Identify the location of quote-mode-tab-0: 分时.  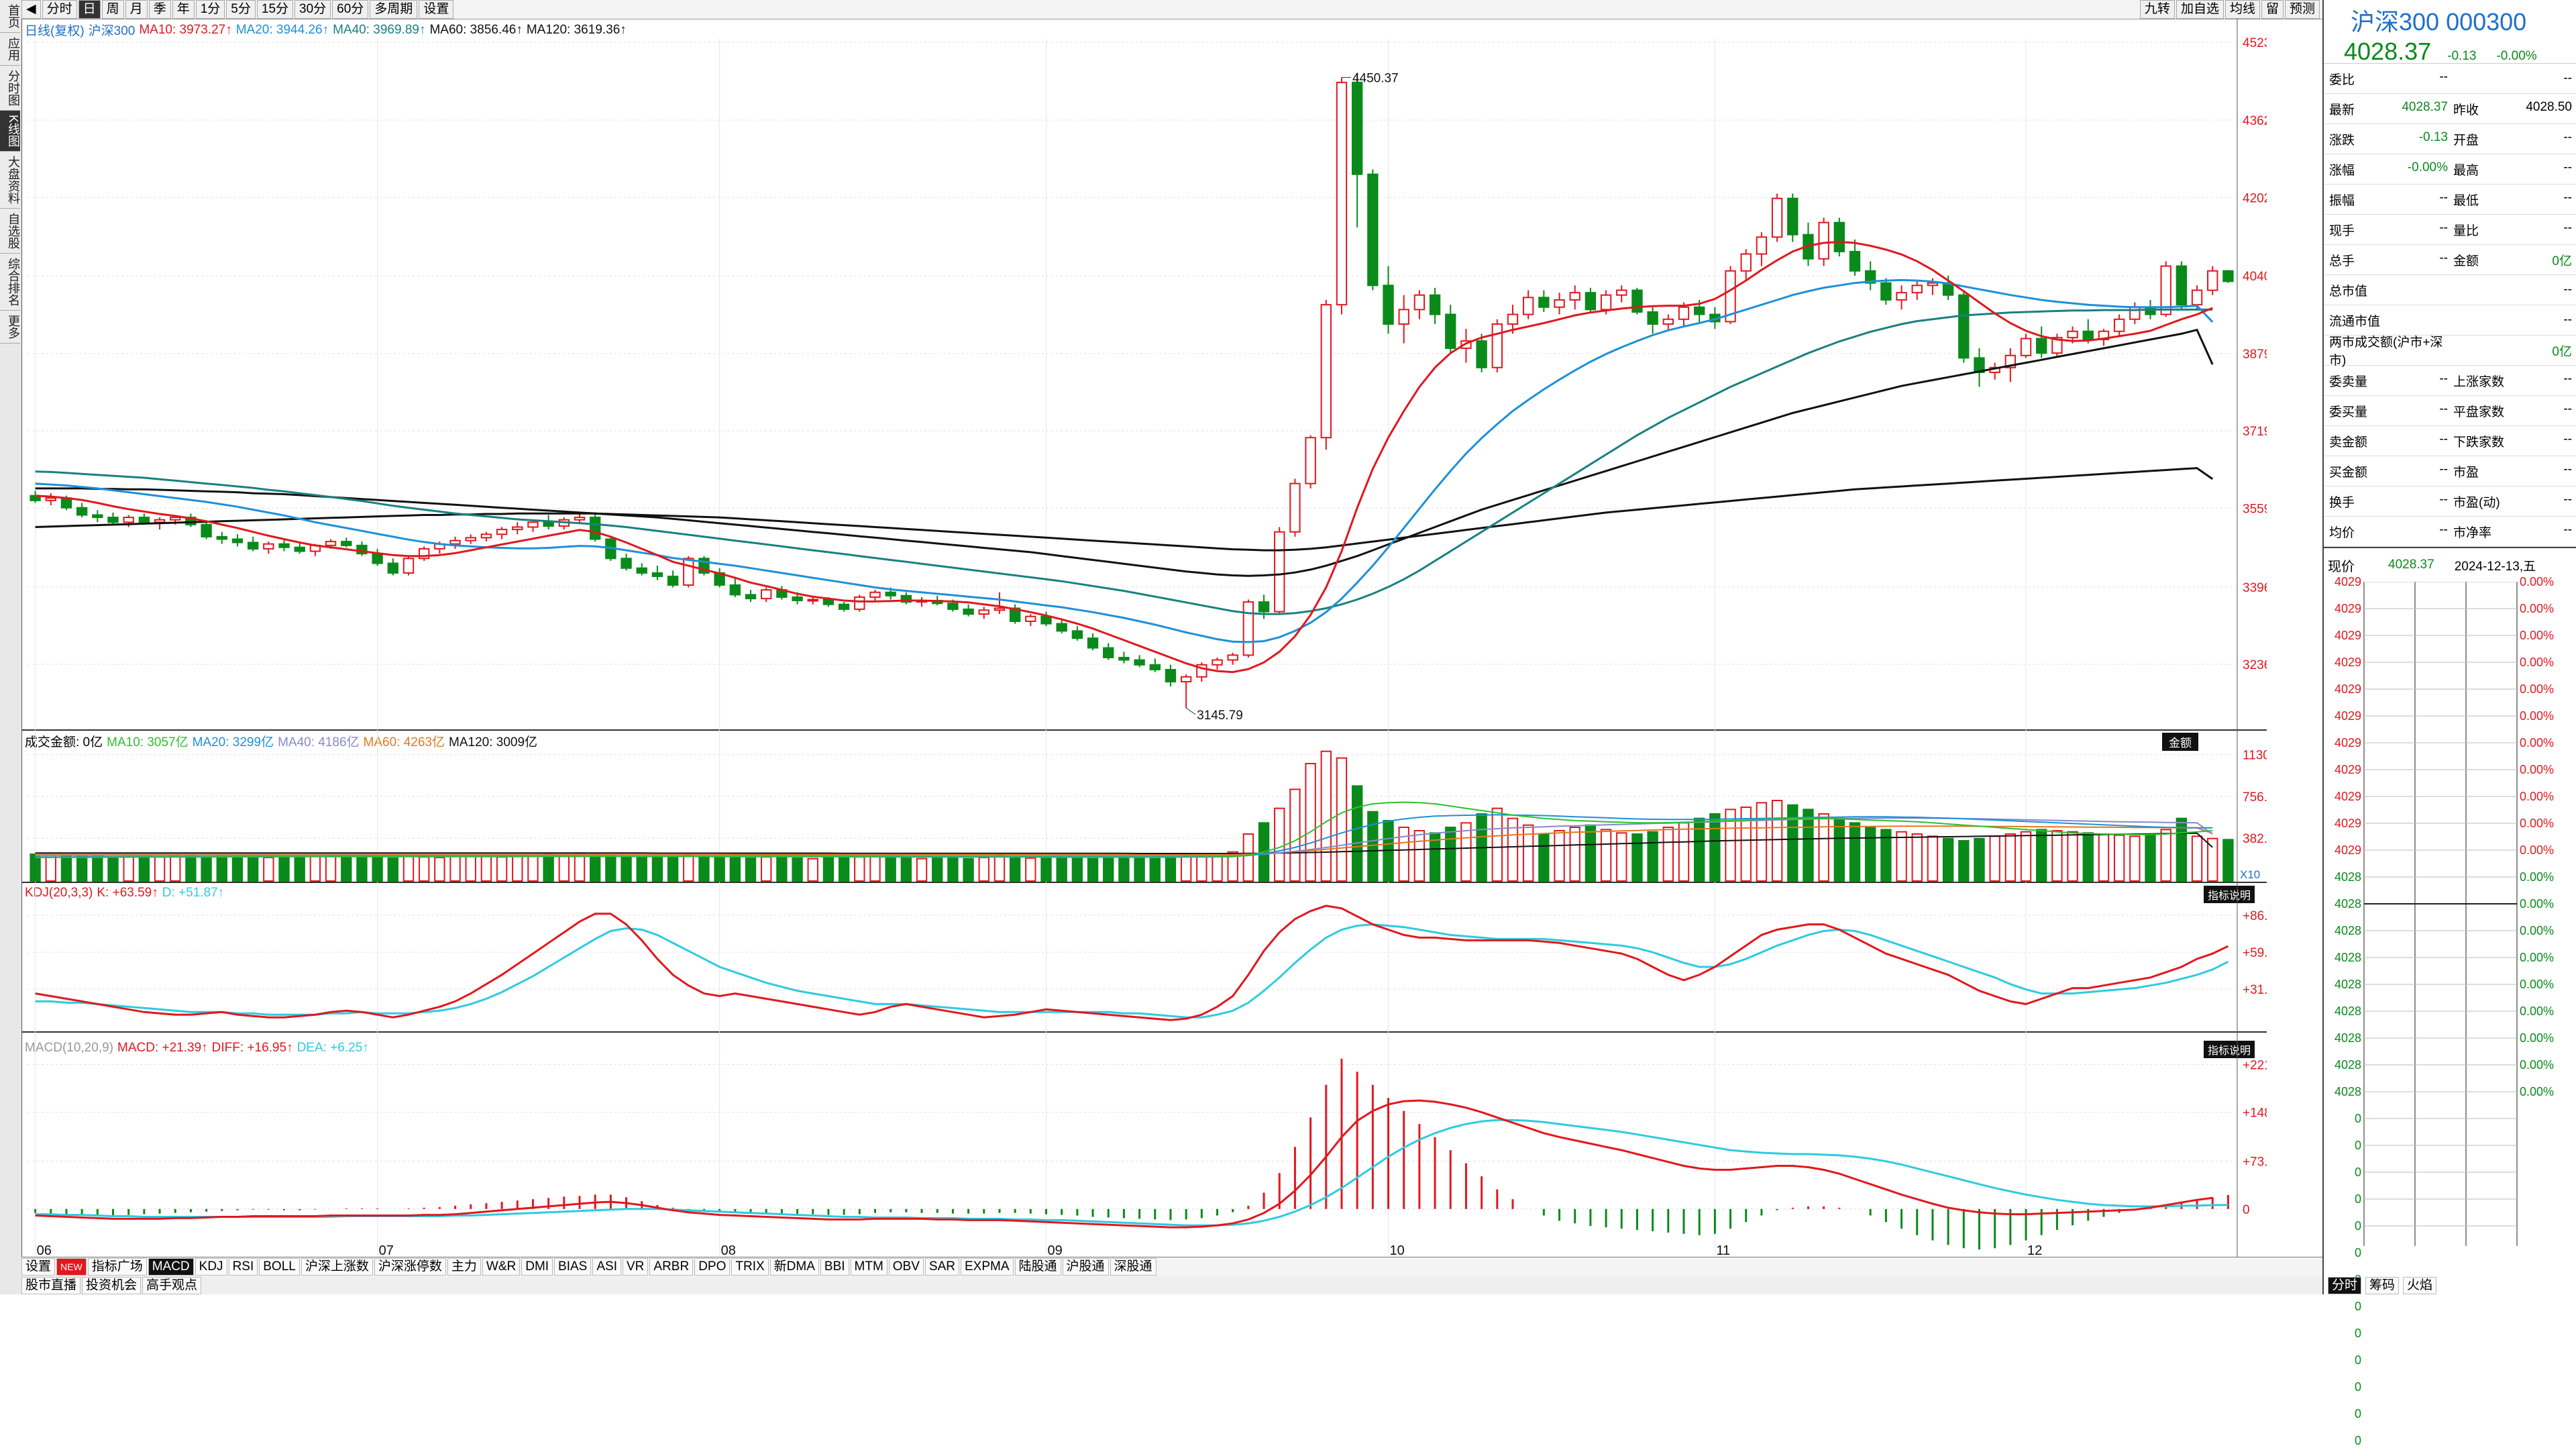
(2345, 1285).